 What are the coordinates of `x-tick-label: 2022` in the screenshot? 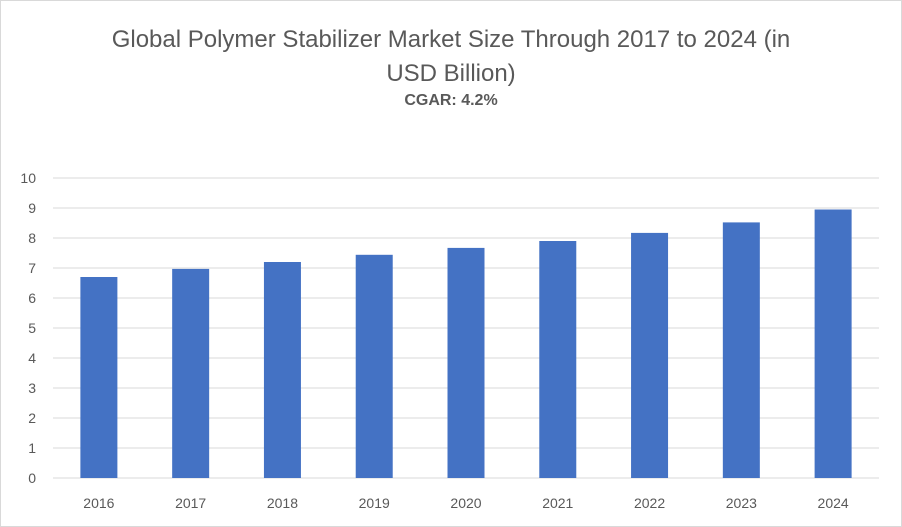 It's located at (649, 503).